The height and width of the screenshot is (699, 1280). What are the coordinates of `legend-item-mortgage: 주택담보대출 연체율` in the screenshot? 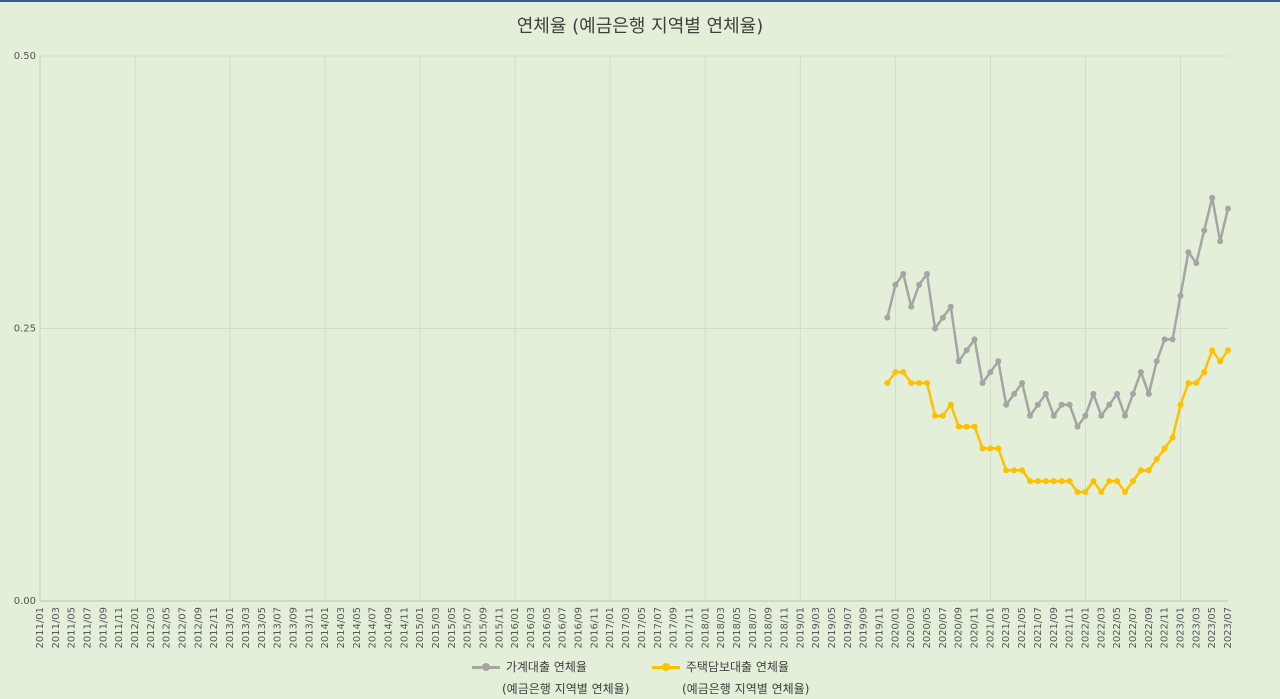 It's located at (720, 666).